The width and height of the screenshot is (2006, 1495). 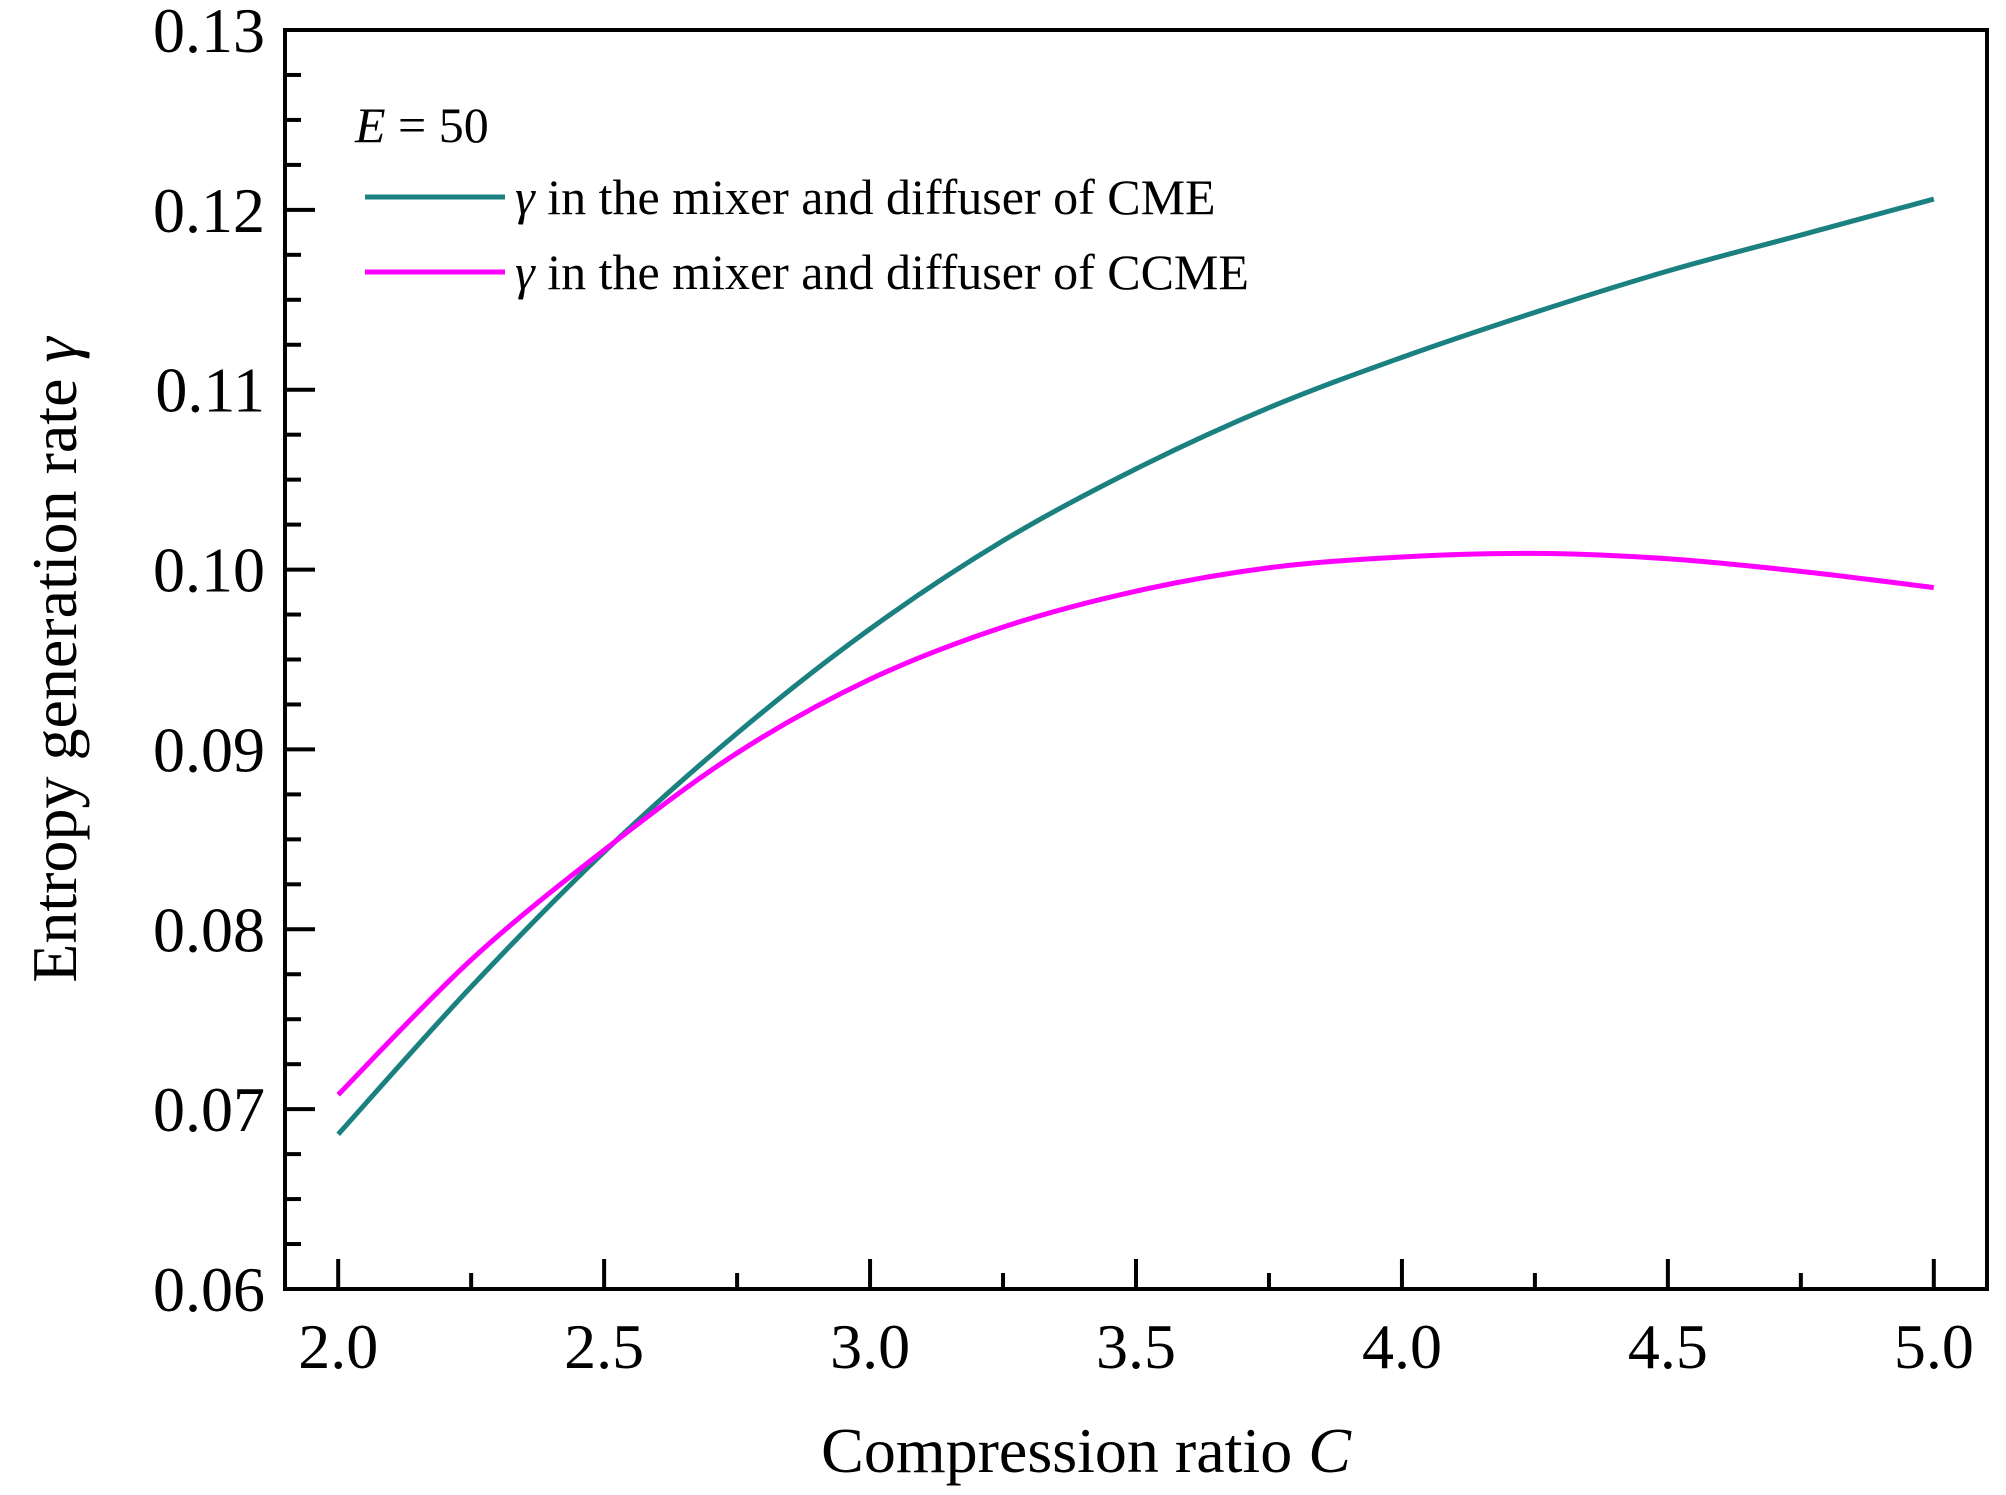 What do you see at coordinates (209, 662) in the screenshot?
I see `y-axis-tick-labels: 0.06 0.07 0.08 0.09 0.10 0.11 0.12 0.13` at bounding box center [209, 662].